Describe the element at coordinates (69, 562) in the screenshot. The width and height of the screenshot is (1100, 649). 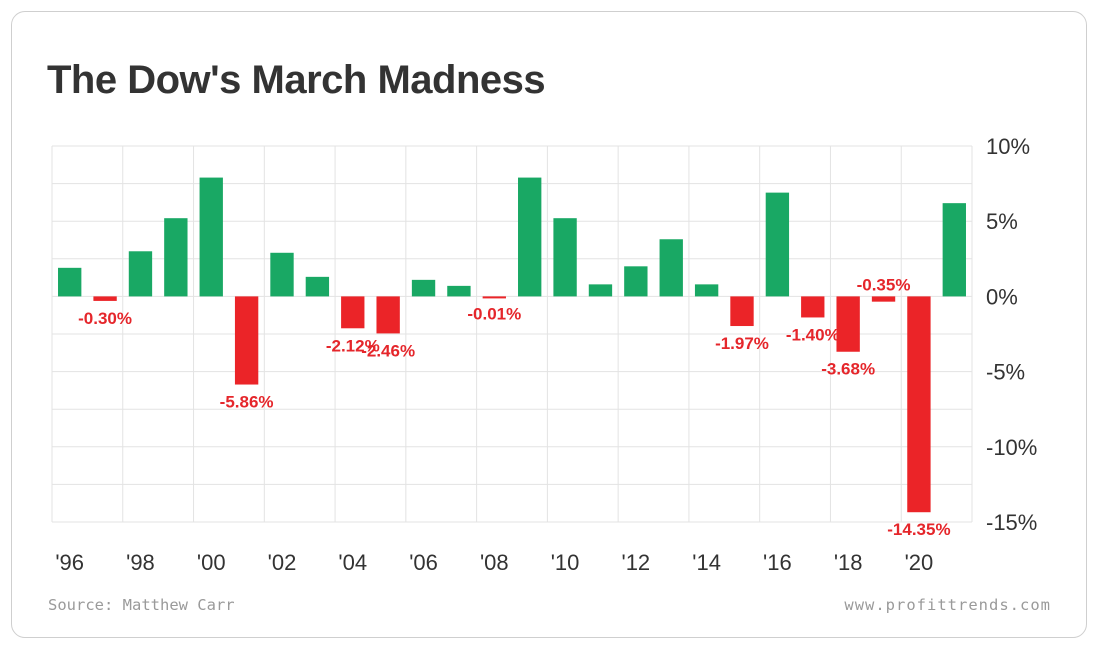
I see `x-tick-label: '96` at that location.